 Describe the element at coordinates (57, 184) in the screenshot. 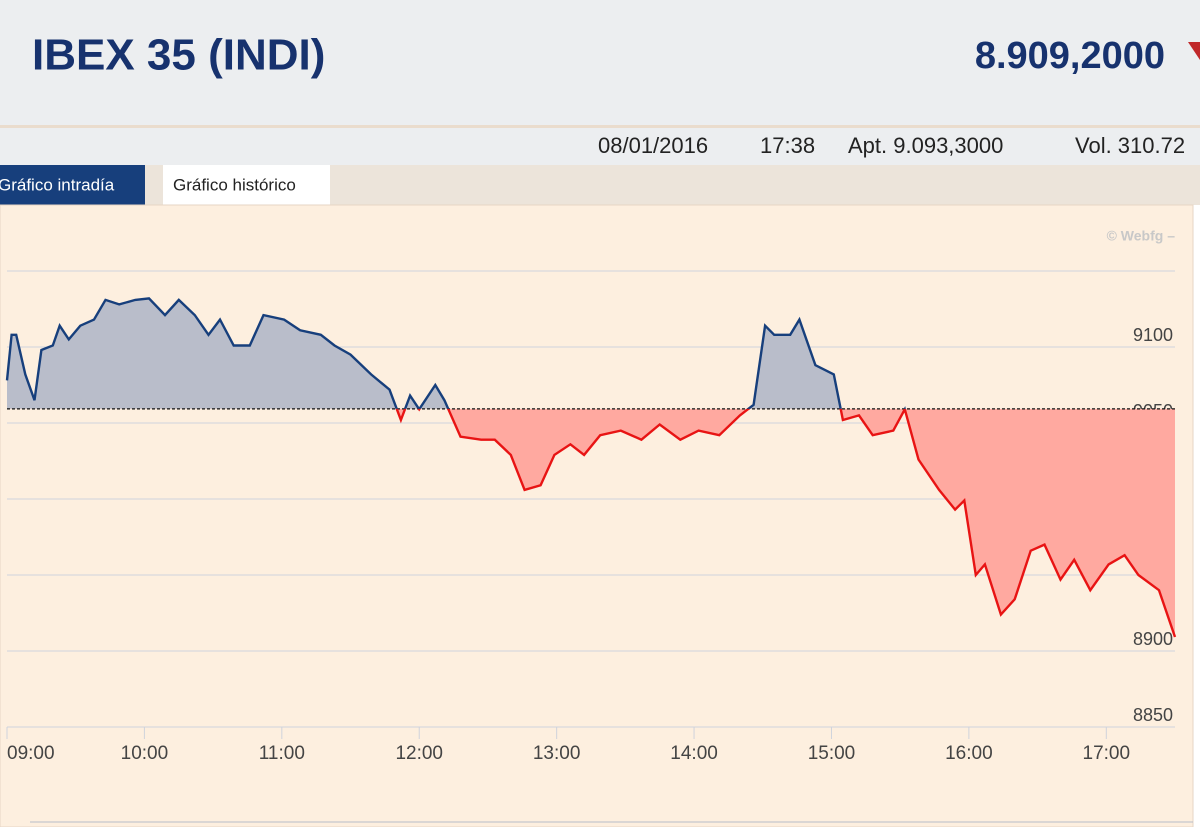

I see `tab-label: Gráfico intradía` at that location.